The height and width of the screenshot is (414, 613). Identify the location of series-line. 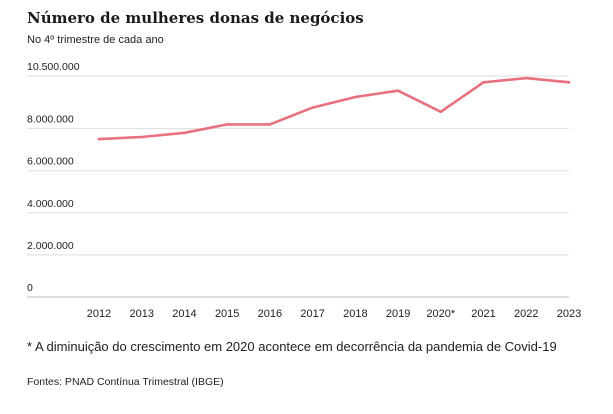
(334, 108).